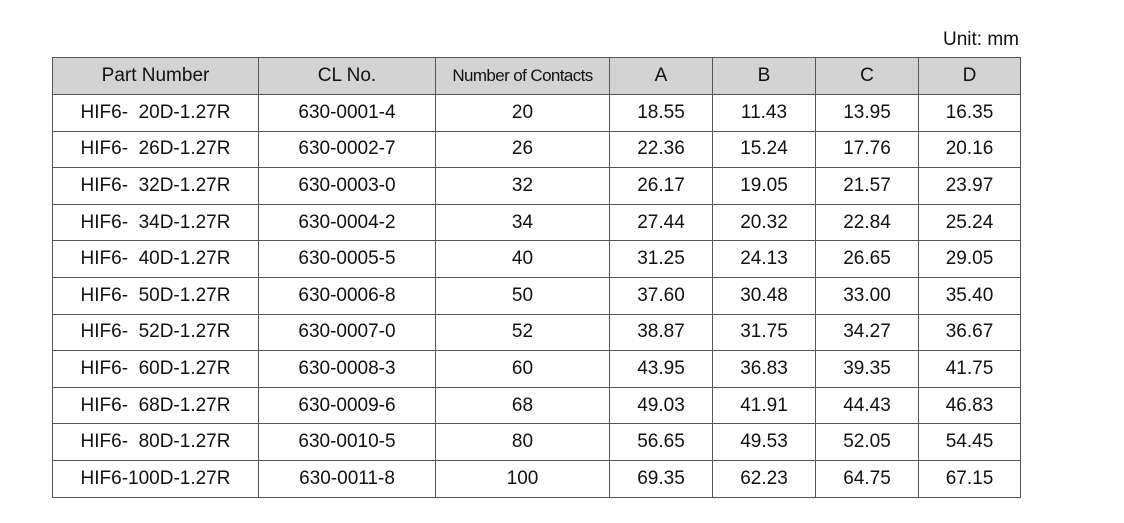  Describe the element at coordinates (764, 332) in the screenshot. I see `table-cell: 31.75` at that location.